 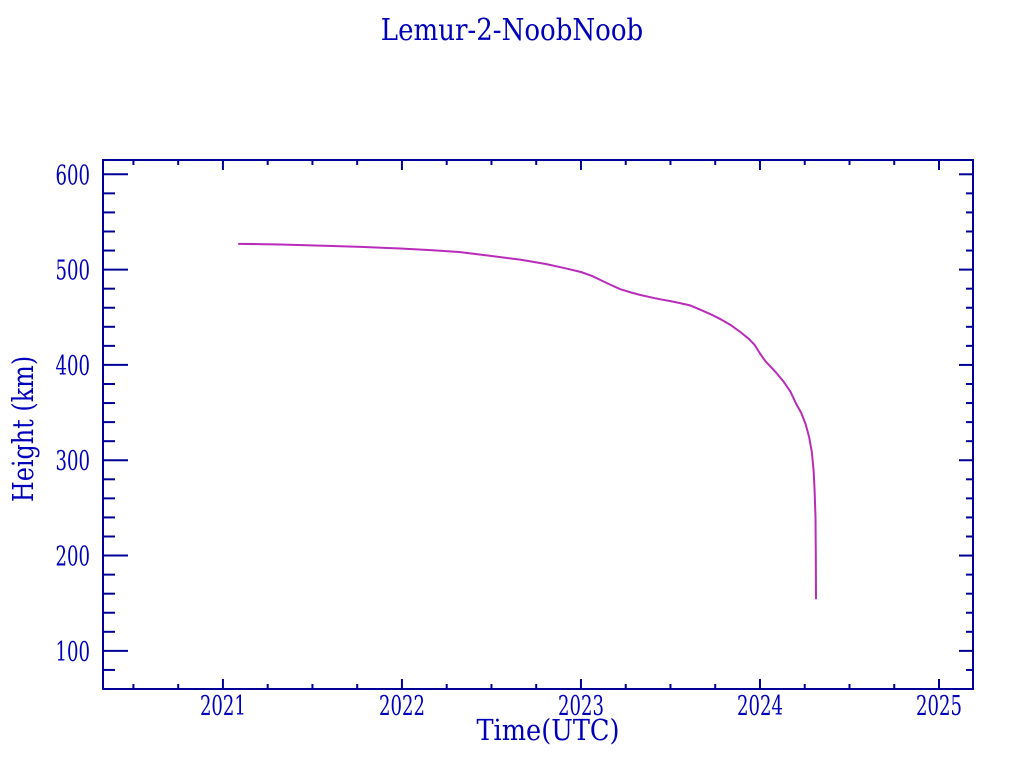 I want to click on x-tick-label: 2022, so click(x=402, y=706).